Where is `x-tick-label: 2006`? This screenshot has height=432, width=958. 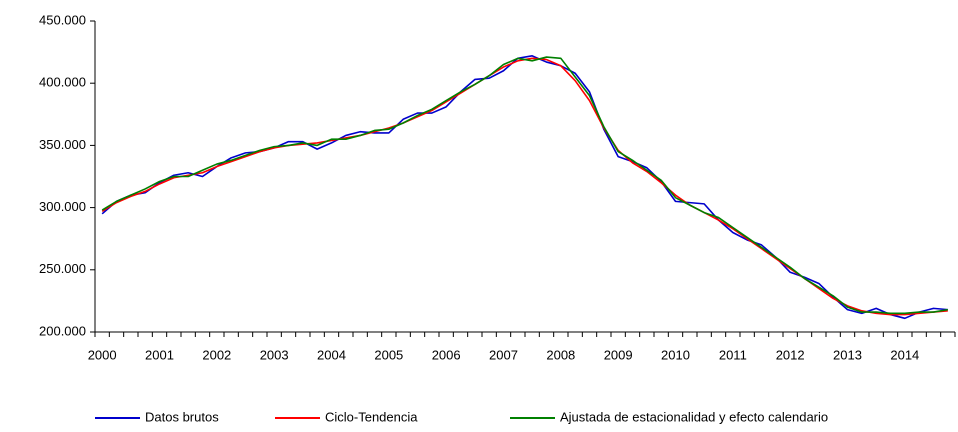
x-tick-label: 2006 is located at coordinates (446, 354).